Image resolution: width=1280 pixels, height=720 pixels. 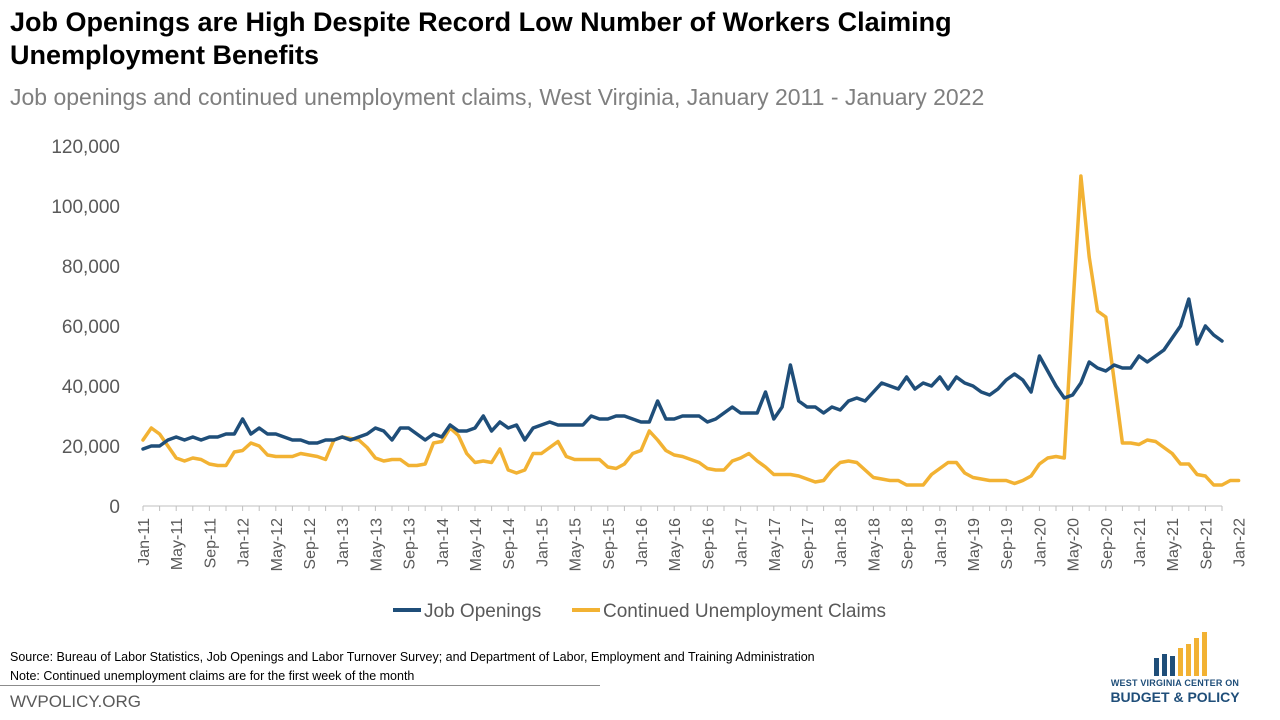 What do you see at coordinates (277, 544) in the screenshot?
I see `x-tick-label: May-12` at bounding box center [277, 544].